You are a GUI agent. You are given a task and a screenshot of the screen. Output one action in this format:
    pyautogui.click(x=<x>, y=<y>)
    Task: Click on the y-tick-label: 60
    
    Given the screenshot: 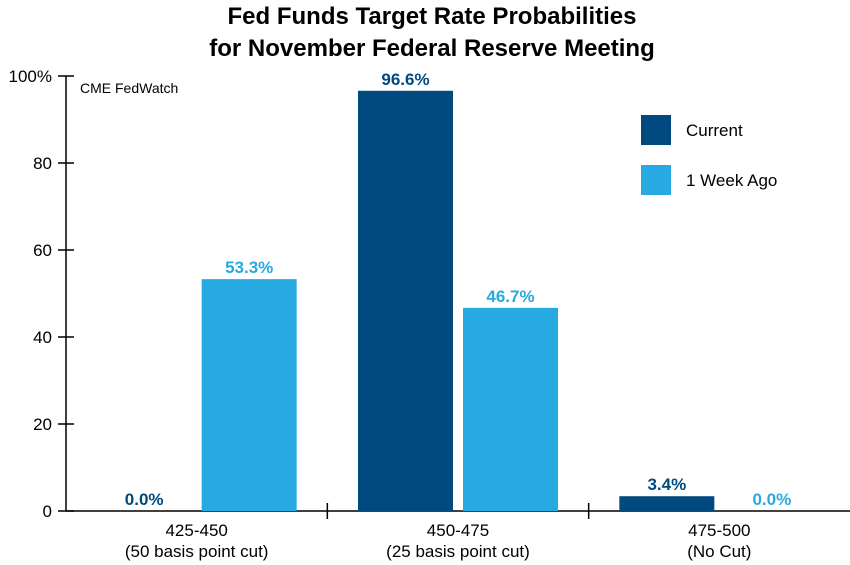 What is the action you would take?
    pyautogui.click(x=42, y=250)
    